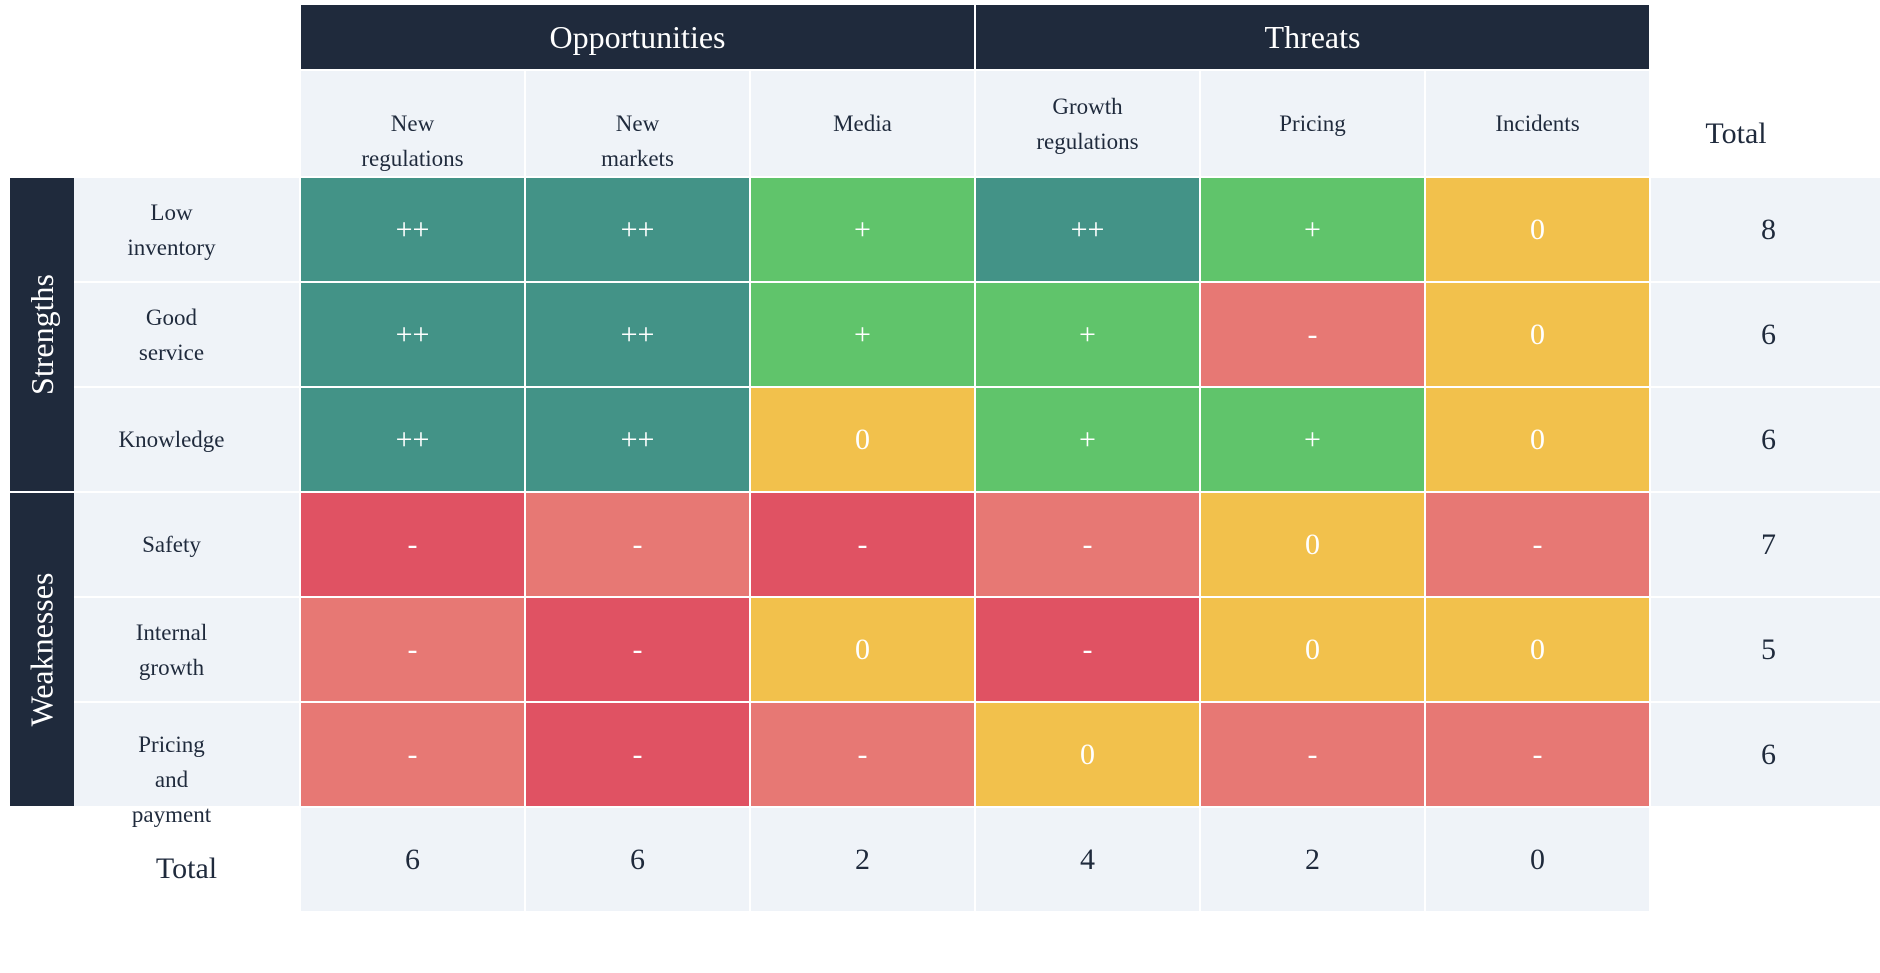 The image size is (1880, 973). Describe the element at coordinates (171, 229) in the screenshot. I see `row-label: Low inventory` at that location.